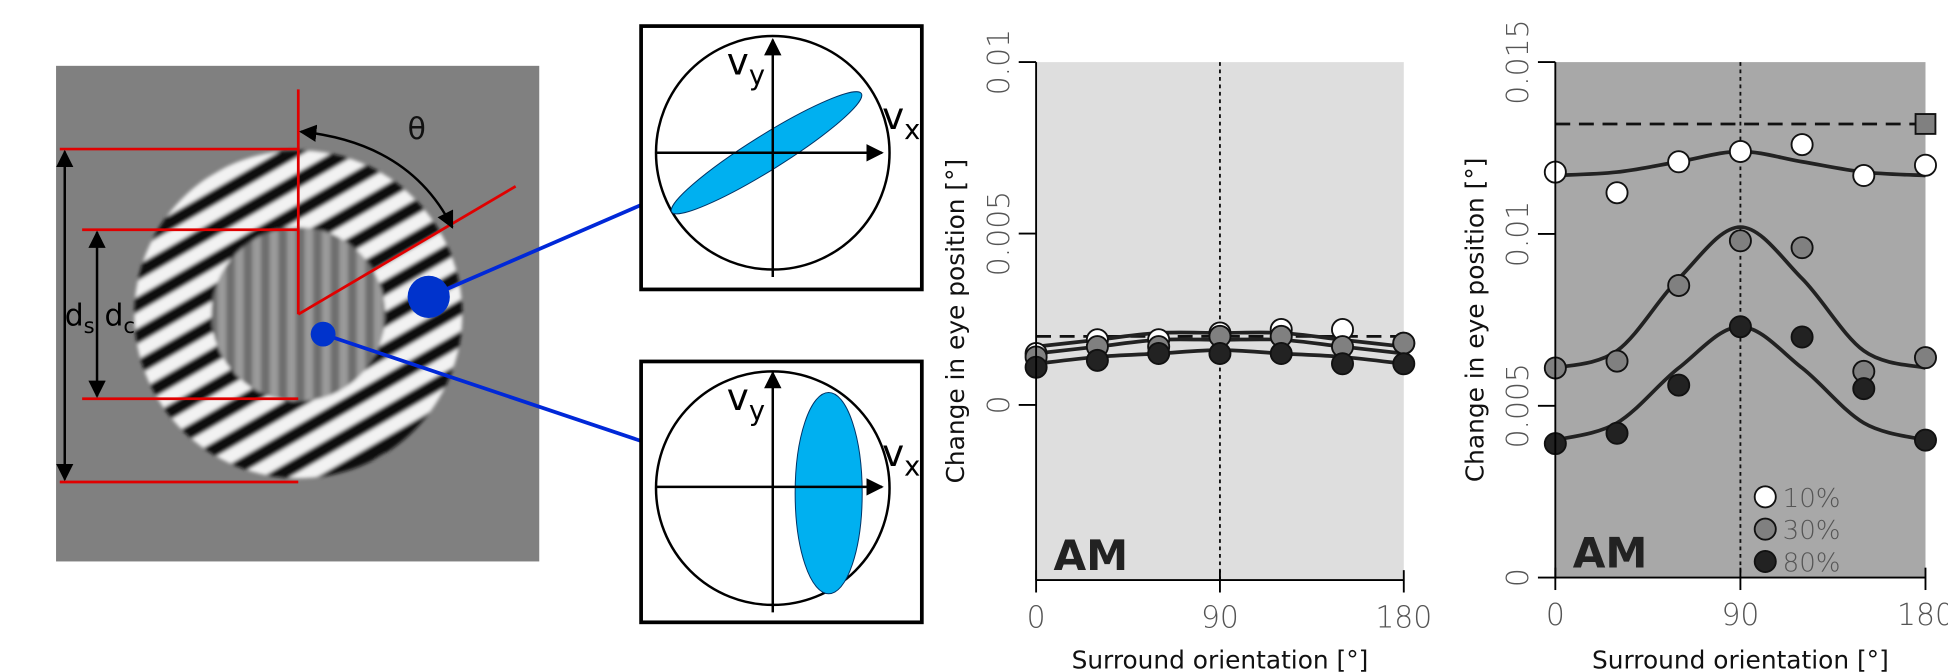 The height and width of the screenshot is (672, 1948). What do you see at coordinates (1518, 61) in the screenshot?
I see `y-tick-label: 0.015` at bounding box center [1518, 61].